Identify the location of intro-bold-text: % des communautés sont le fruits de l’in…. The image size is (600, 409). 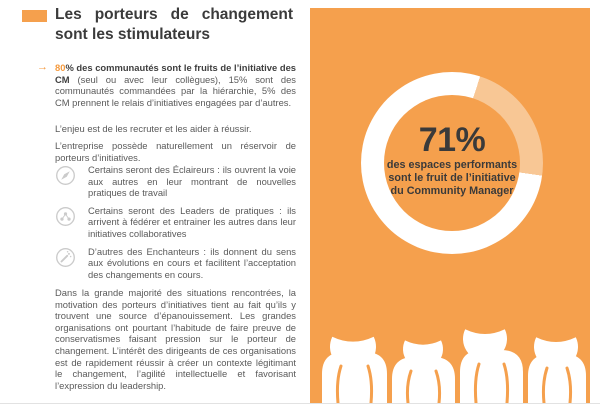
(175, 73).